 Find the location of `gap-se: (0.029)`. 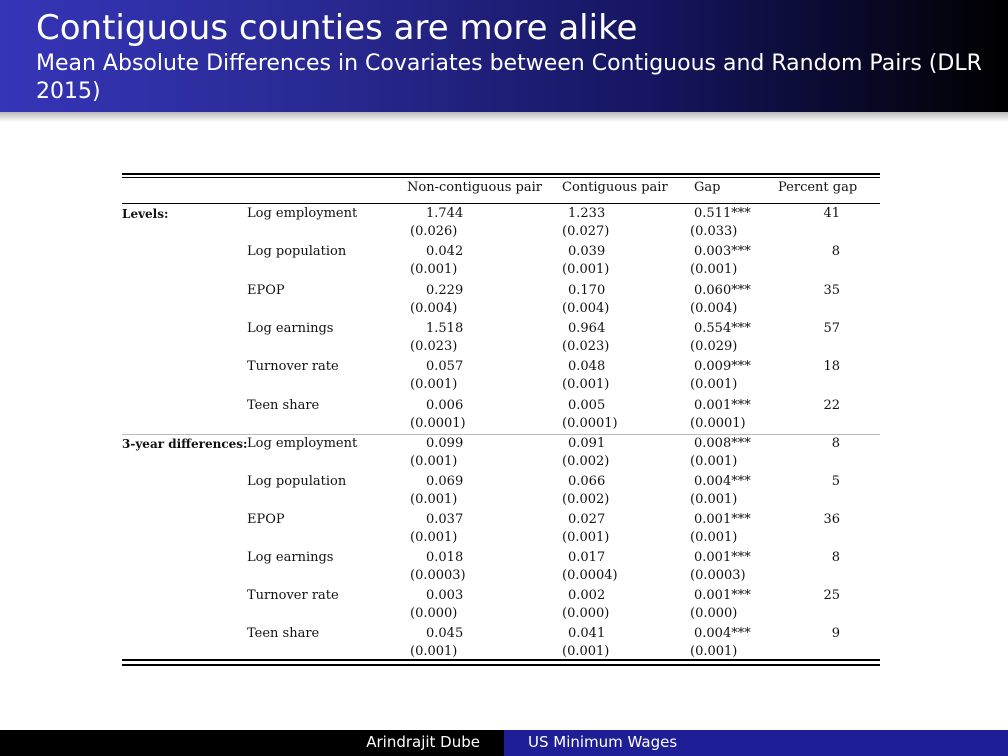

gap-se: (0.029) is located at coordinates (714, 346).